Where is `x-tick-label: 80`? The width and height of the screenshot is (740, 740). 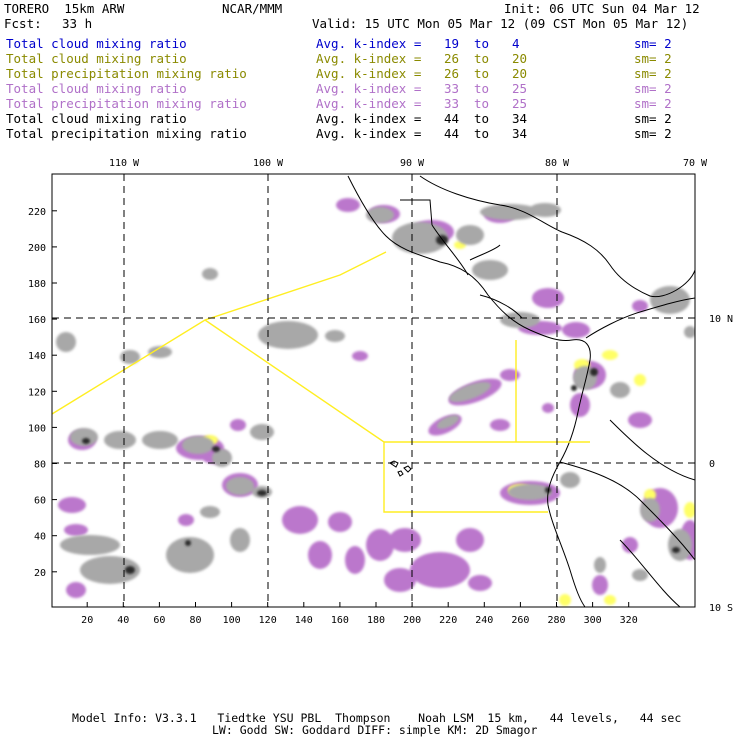 x-tick-label: 80 is located at coordinates (195, 620).